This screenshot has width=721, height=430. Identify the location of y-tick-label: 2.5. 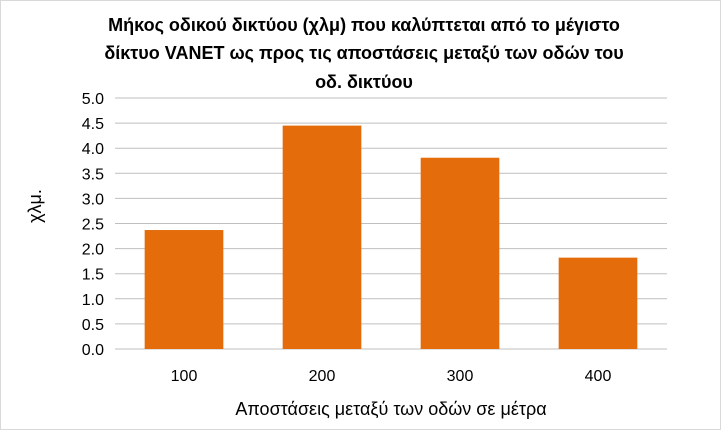
(93, 225).